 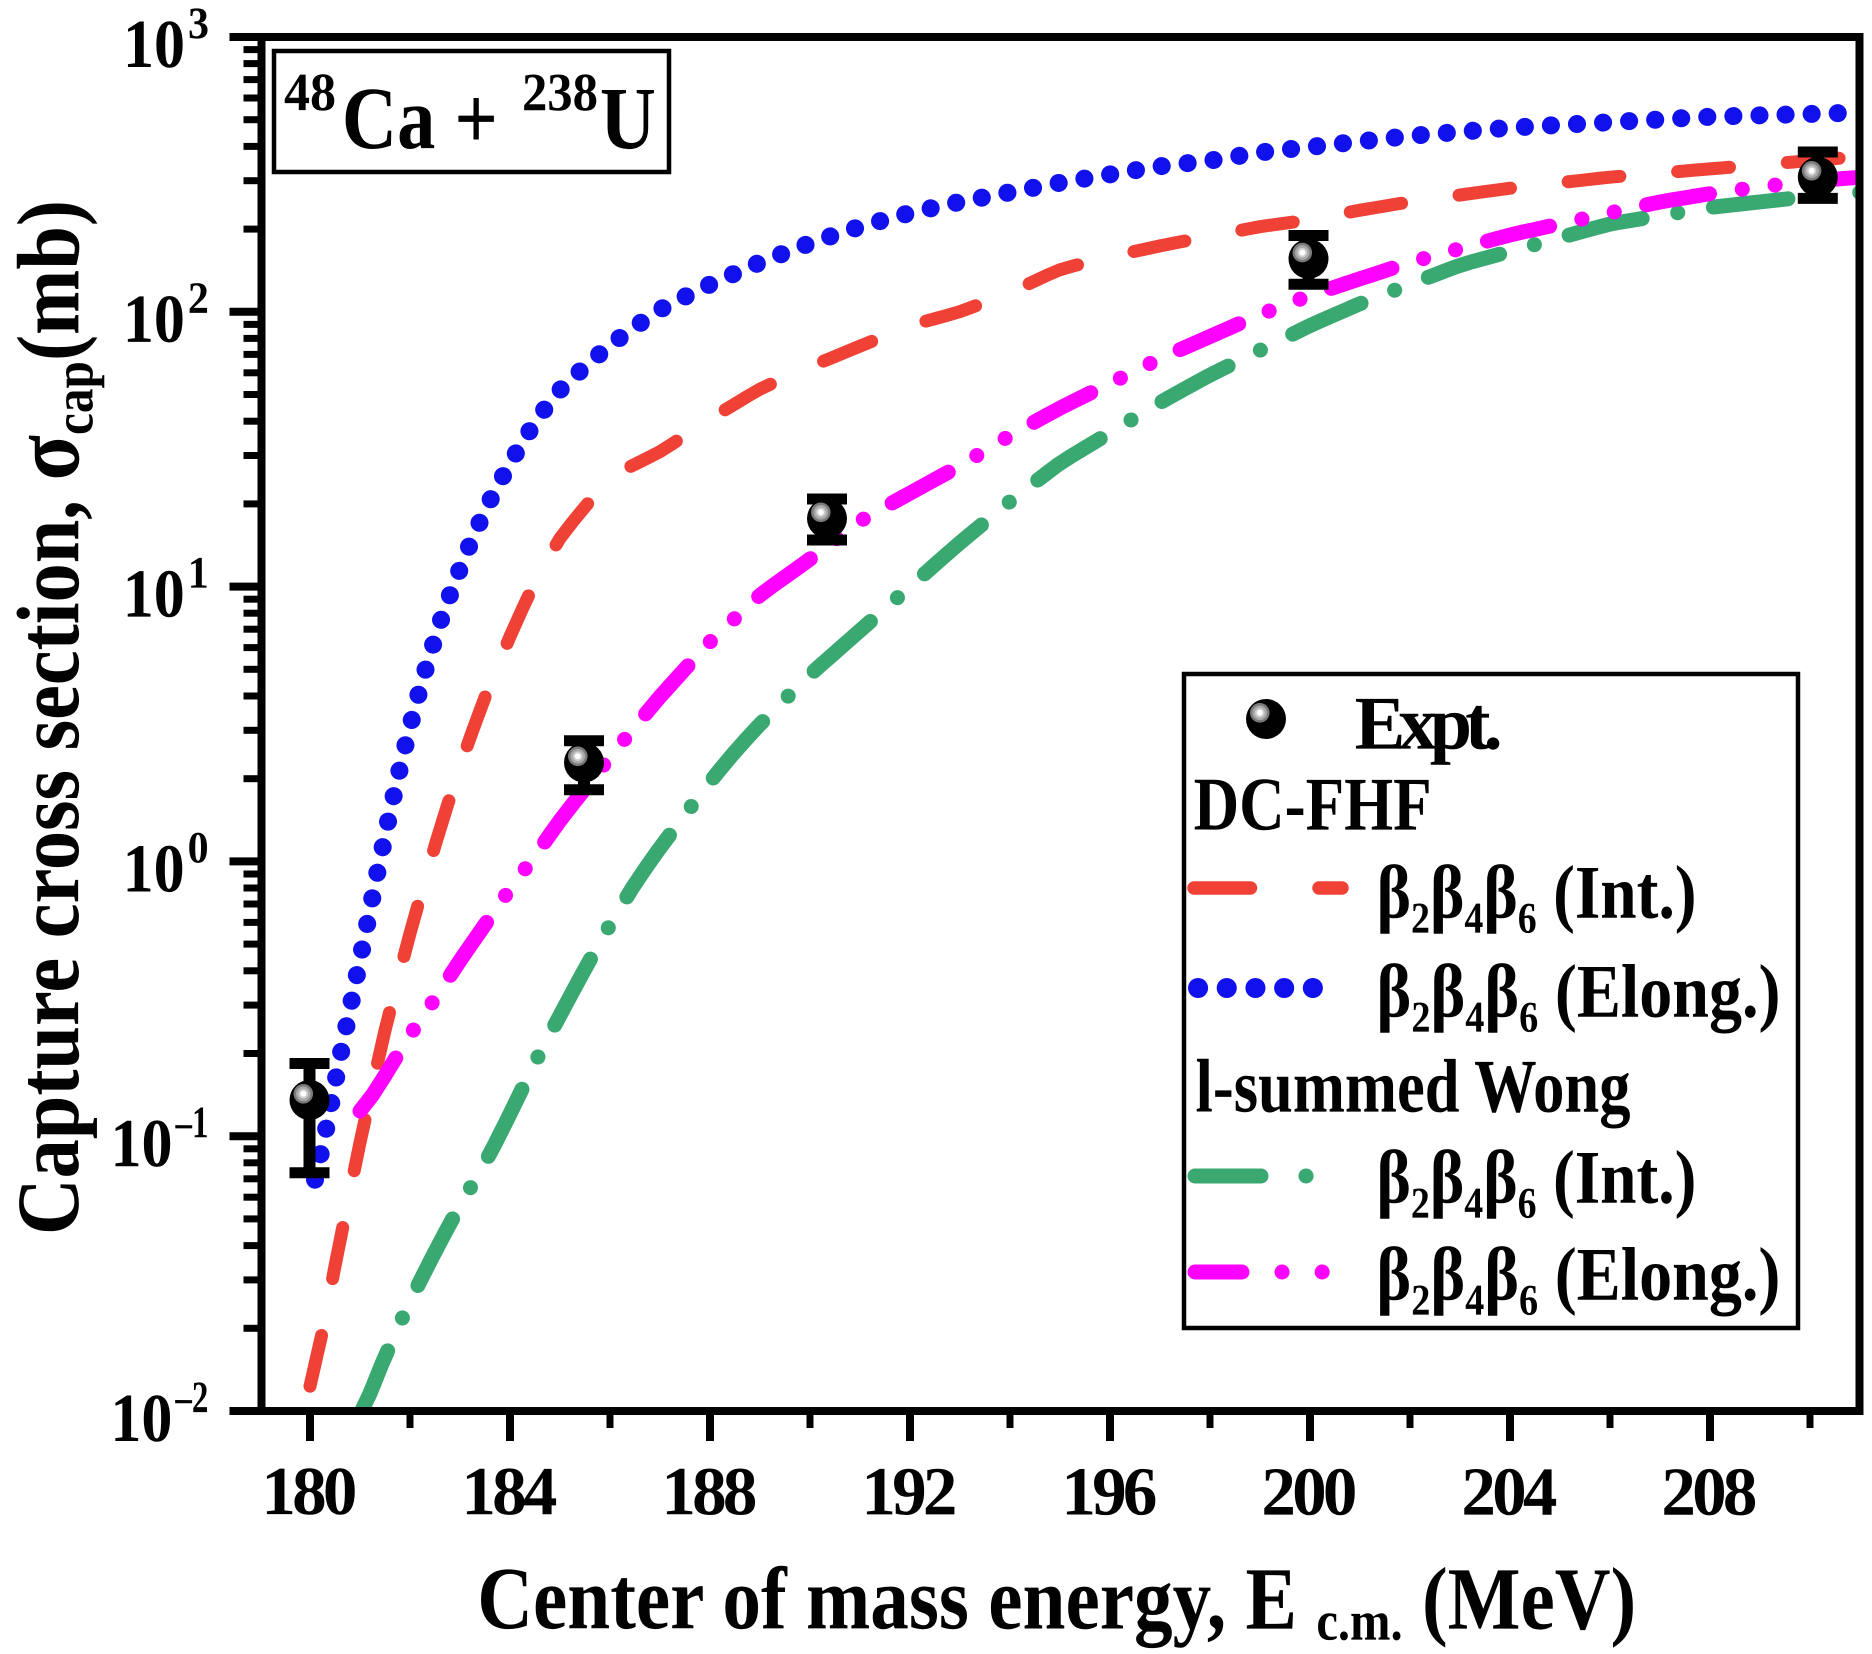 I want to click on svg-text: 204, so click(x=1509, y=1492).